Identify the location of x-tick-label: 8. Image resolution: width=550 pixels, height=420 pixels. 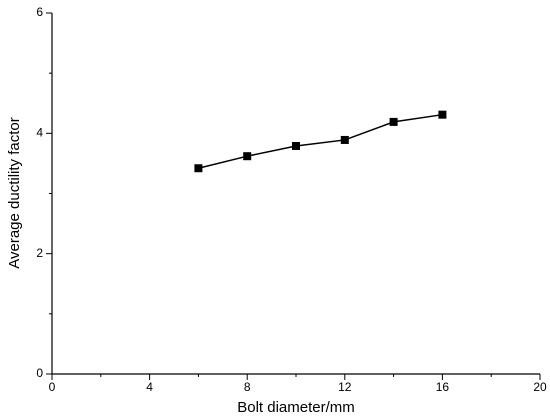
(247, 387).